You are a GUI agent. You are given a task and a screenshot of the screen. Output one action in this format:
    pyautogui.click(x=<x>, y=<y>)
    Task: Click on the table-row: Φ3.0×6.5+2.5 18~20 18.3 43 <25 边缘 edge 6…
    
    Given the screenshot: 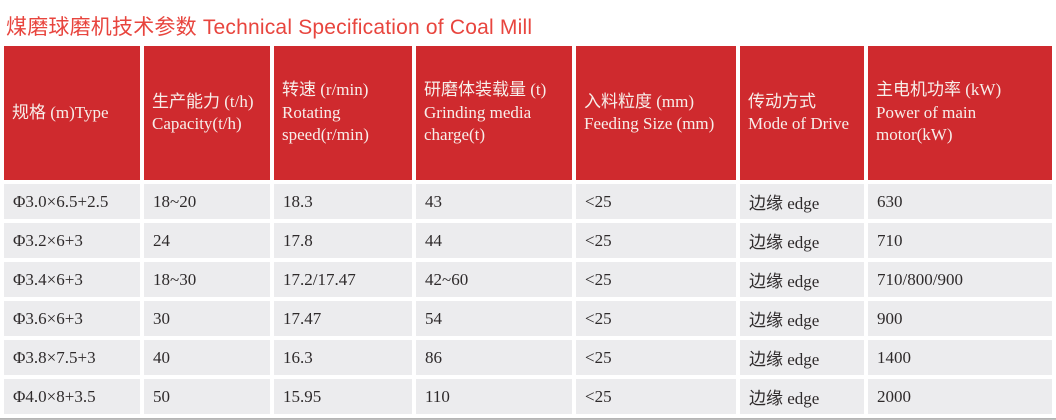 What is the action you would take?
    pyautogui.click(x=528, y=201)
    